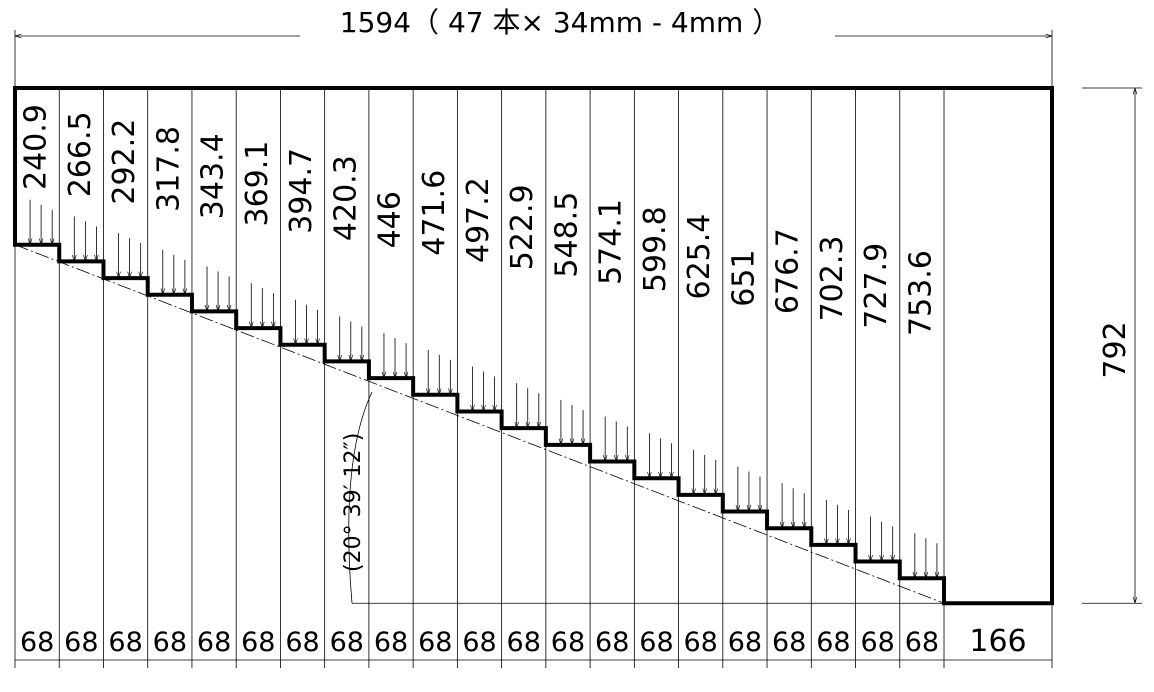 Image resolution: width=1154 pixels, height=692 pixels. What do you see at coordinates (168, 169) in the screenshot?
I see `height-value: 317.8` at bounding box center [168, 169].